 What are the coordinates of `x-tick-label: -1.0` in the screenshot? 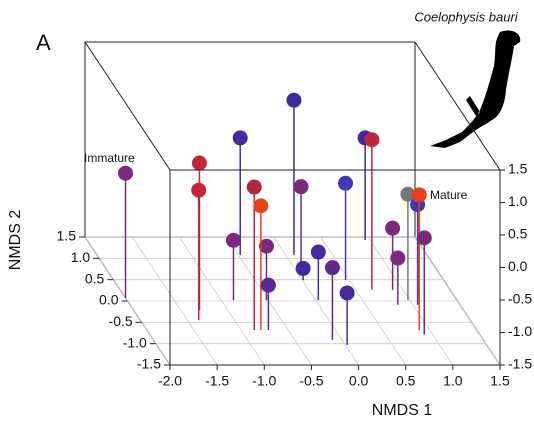 It's located at (264, 381).